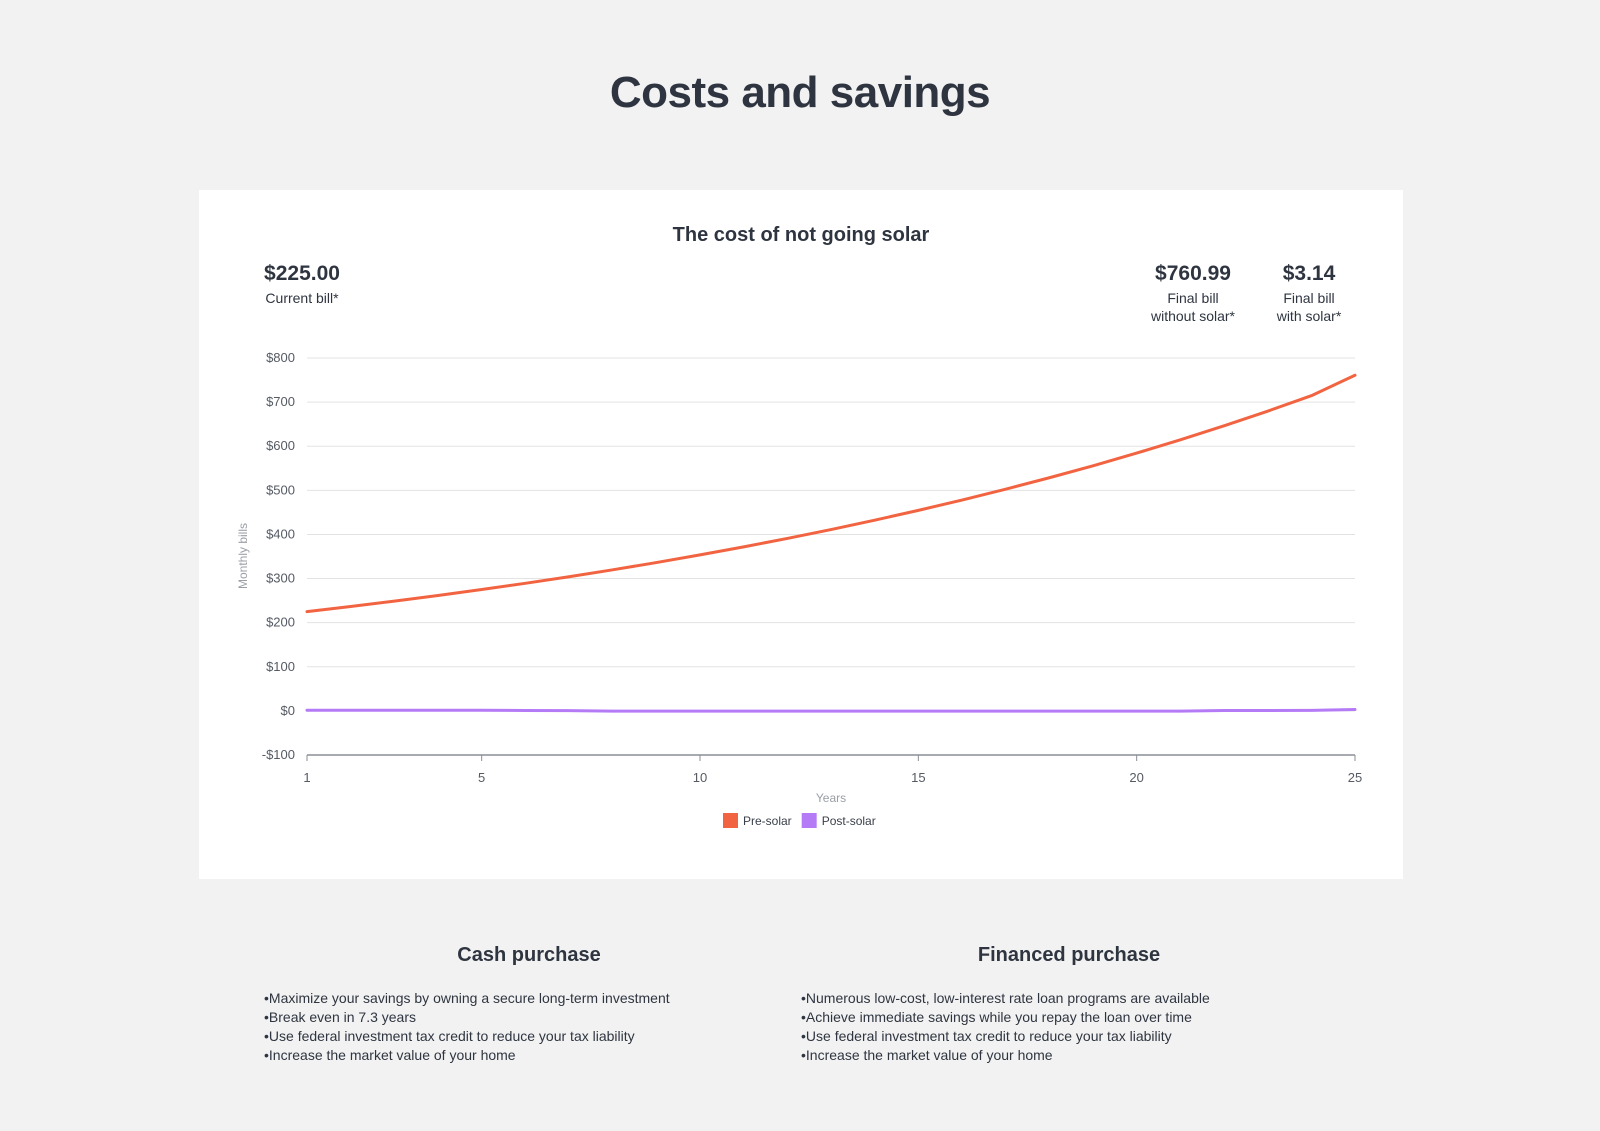 This screenshot has width=1600, height=1131. What do you see at coordinates (280, 622) in the screenshot?
I see `y-tick-label: $200` at bounding box center [280, 622].